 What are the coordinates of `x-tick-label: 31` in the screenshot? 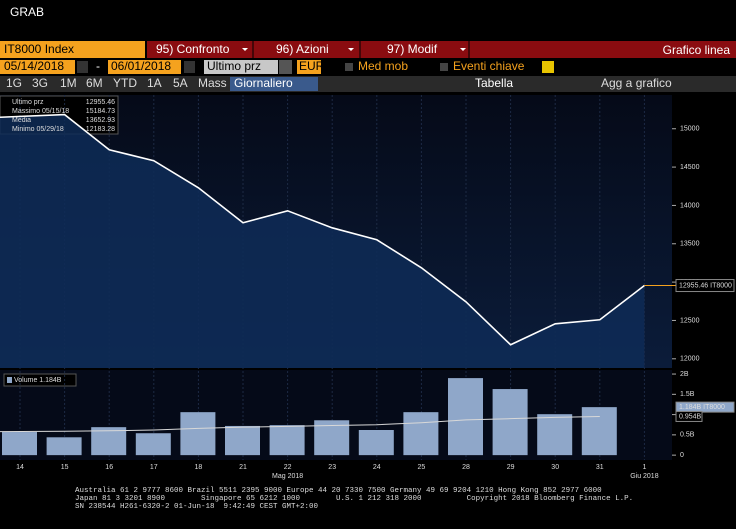 It's located at (600, 467).